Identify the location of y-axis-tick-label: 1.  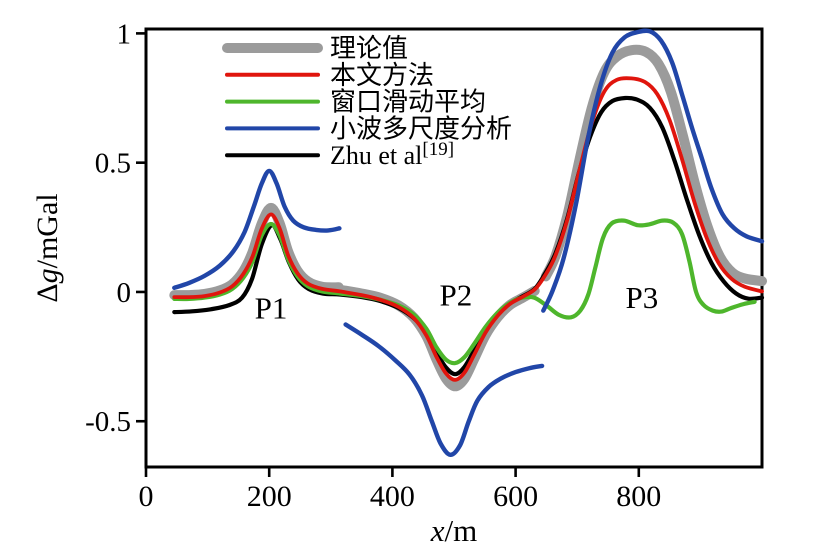
(124, 34).